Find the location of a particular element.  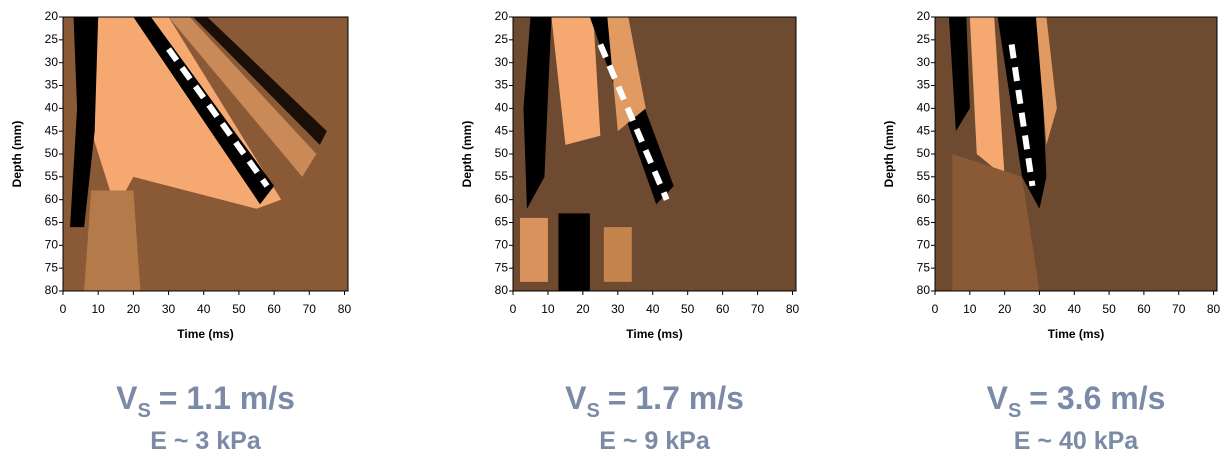

velocity-caption: VS = 1.7 m/s is located at coordinates (654, 401).